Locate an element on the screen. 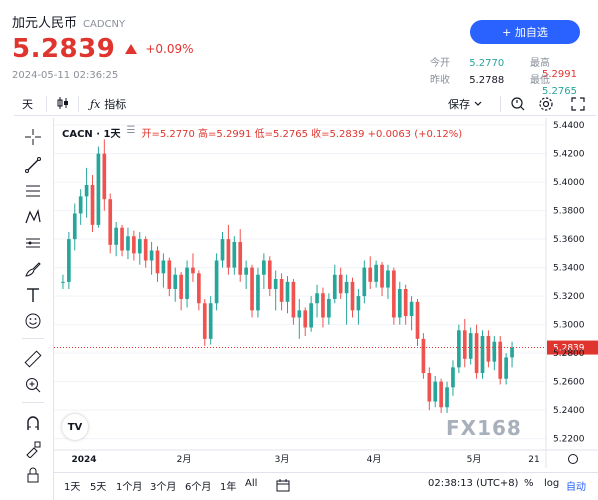 The image size is (598, 500). range-6m: 6个月 is located at coordinates (198, 487).